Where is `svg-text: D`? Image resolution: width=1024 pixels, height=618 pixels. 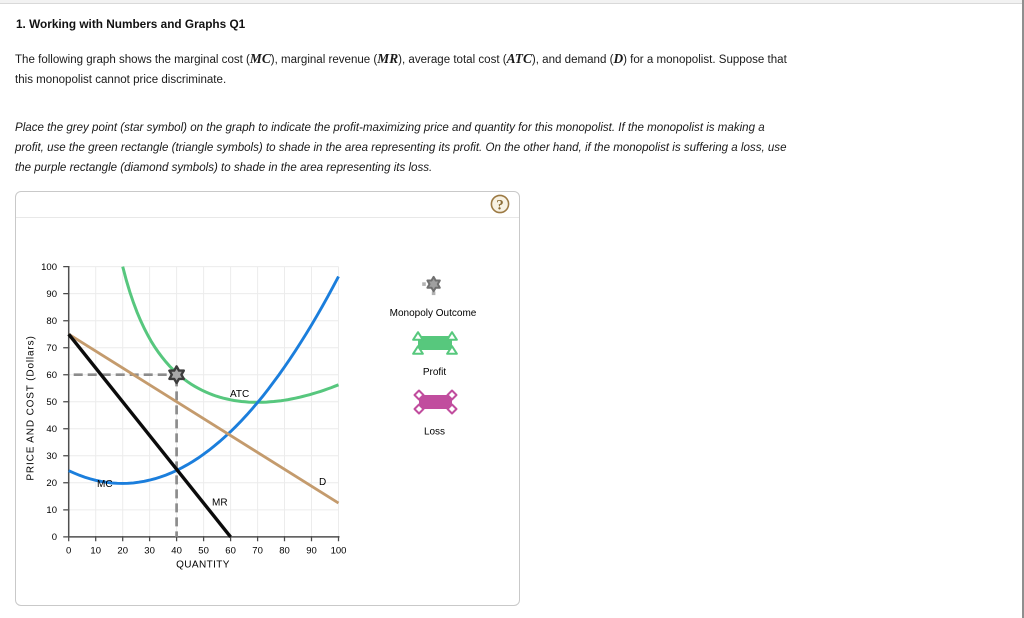
svg-text: D is located at coordinates (322, 482).